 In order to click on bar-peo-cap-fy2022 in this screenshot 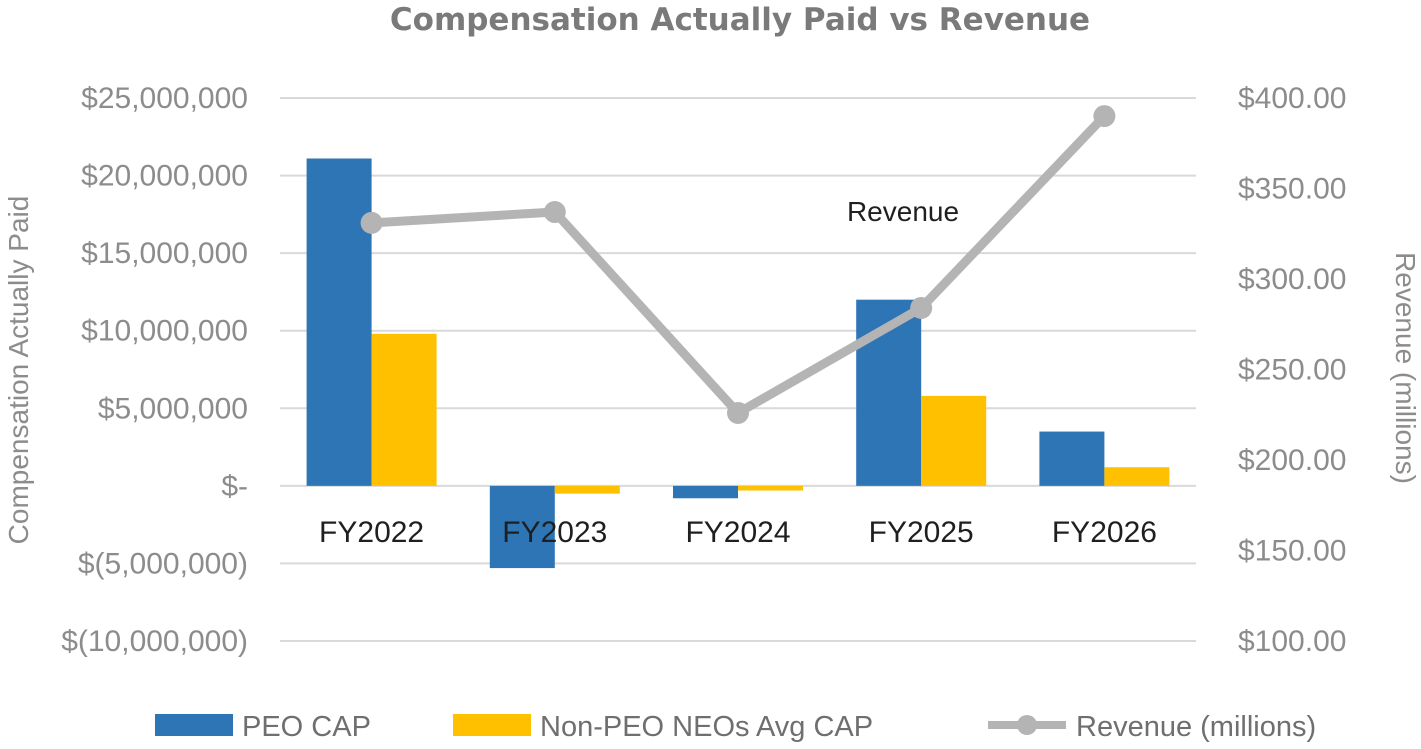, I will do `click(339, 322)`.